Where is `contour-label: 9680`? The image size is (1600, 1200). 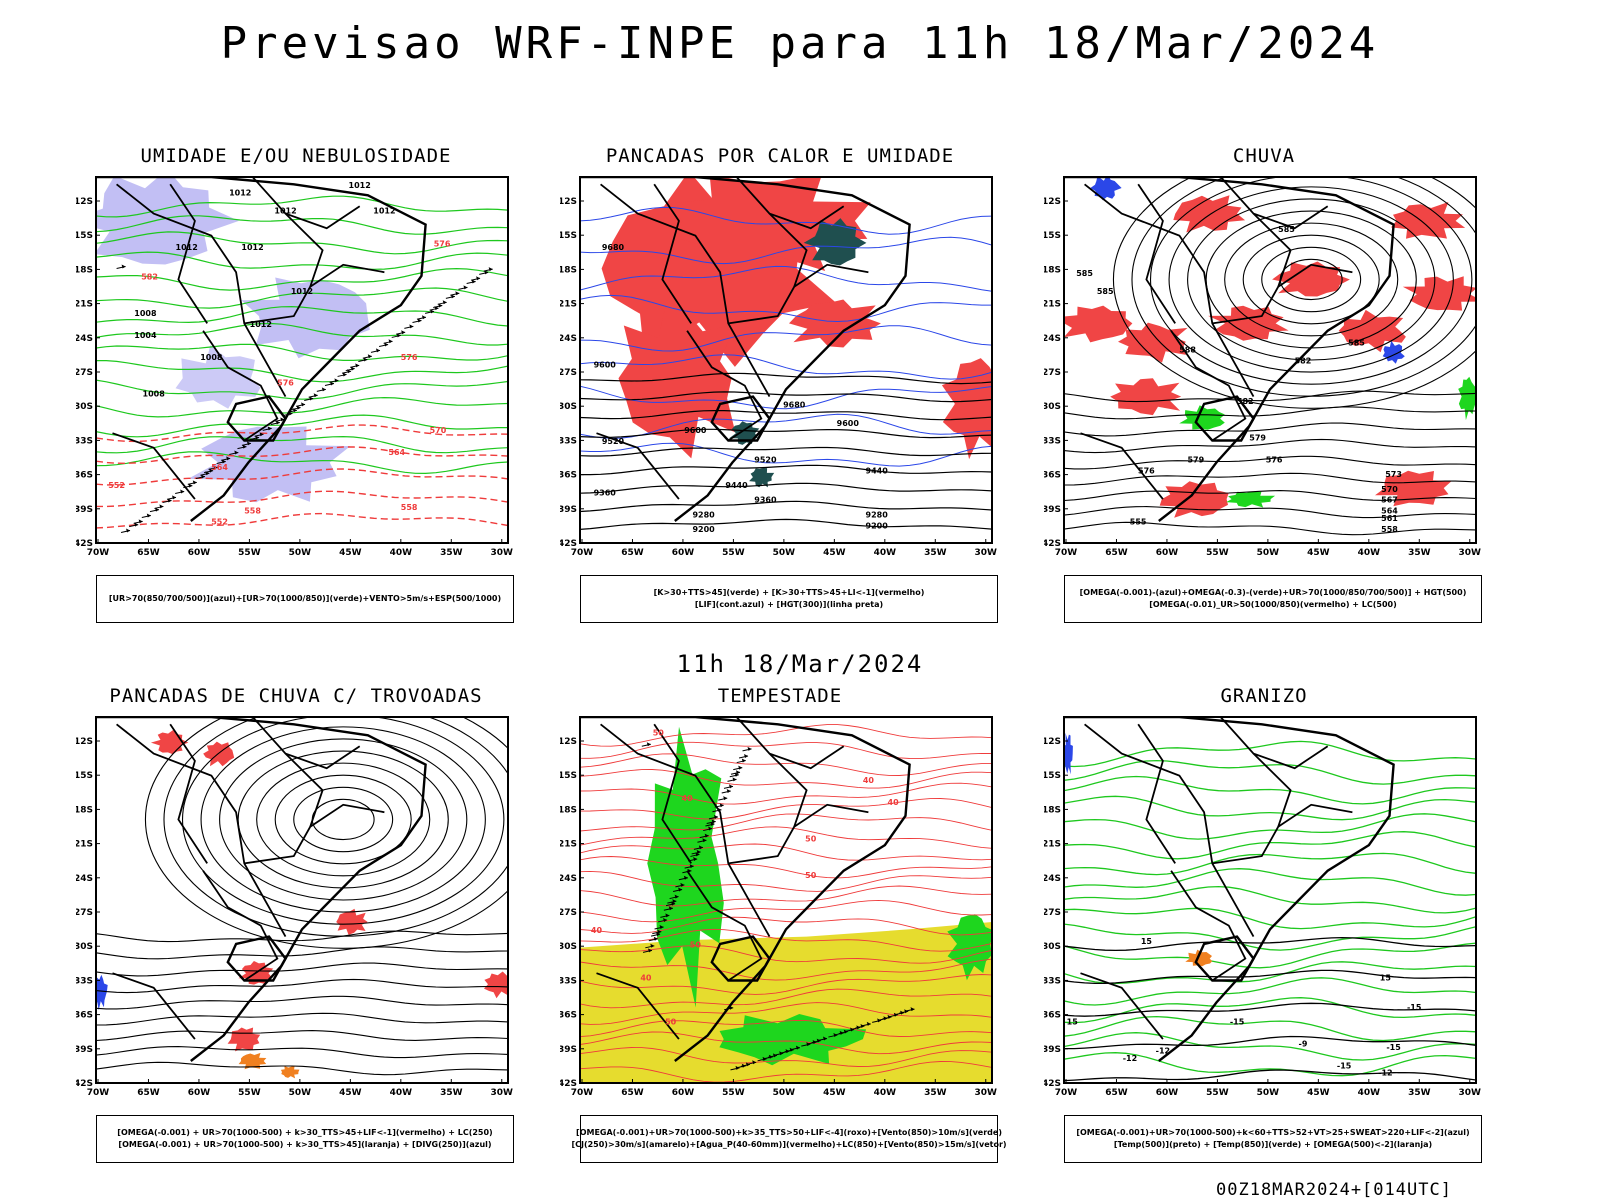 contour-label: 9680 is located at coordinates (613, 247).